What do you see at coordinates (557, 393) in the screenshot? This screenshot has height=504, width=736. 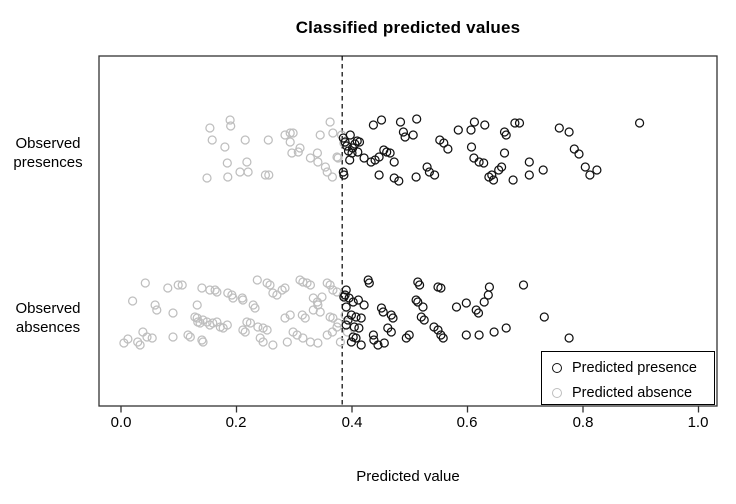 I see `absence-point-icon` at bounding box center [557, 393].